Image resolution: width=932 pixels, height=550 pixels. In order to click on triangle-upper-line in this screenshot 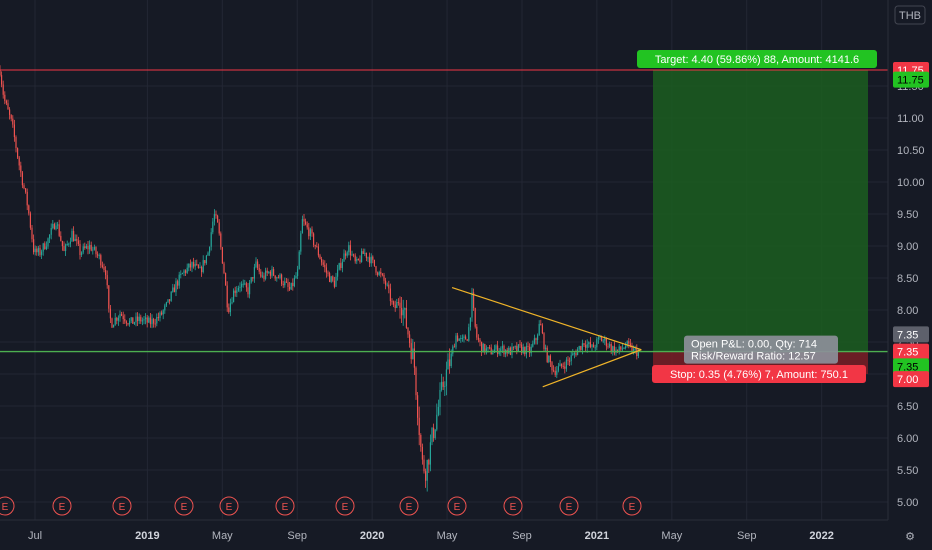, I will do `click(546, 319)`.